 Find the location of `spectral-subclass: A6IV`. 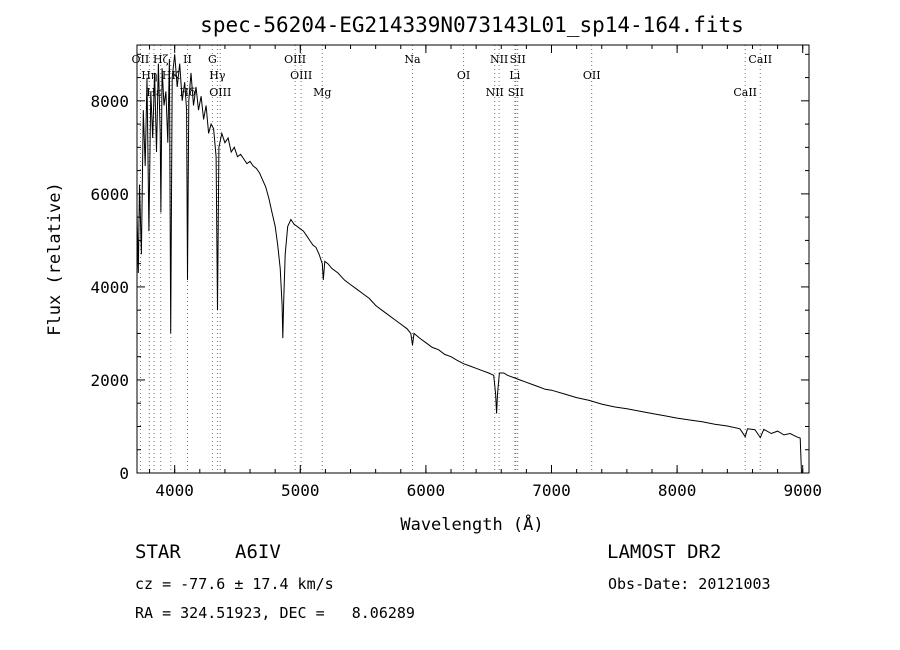

spectral-subclass: A6IV is located at coordinates (258, 552).